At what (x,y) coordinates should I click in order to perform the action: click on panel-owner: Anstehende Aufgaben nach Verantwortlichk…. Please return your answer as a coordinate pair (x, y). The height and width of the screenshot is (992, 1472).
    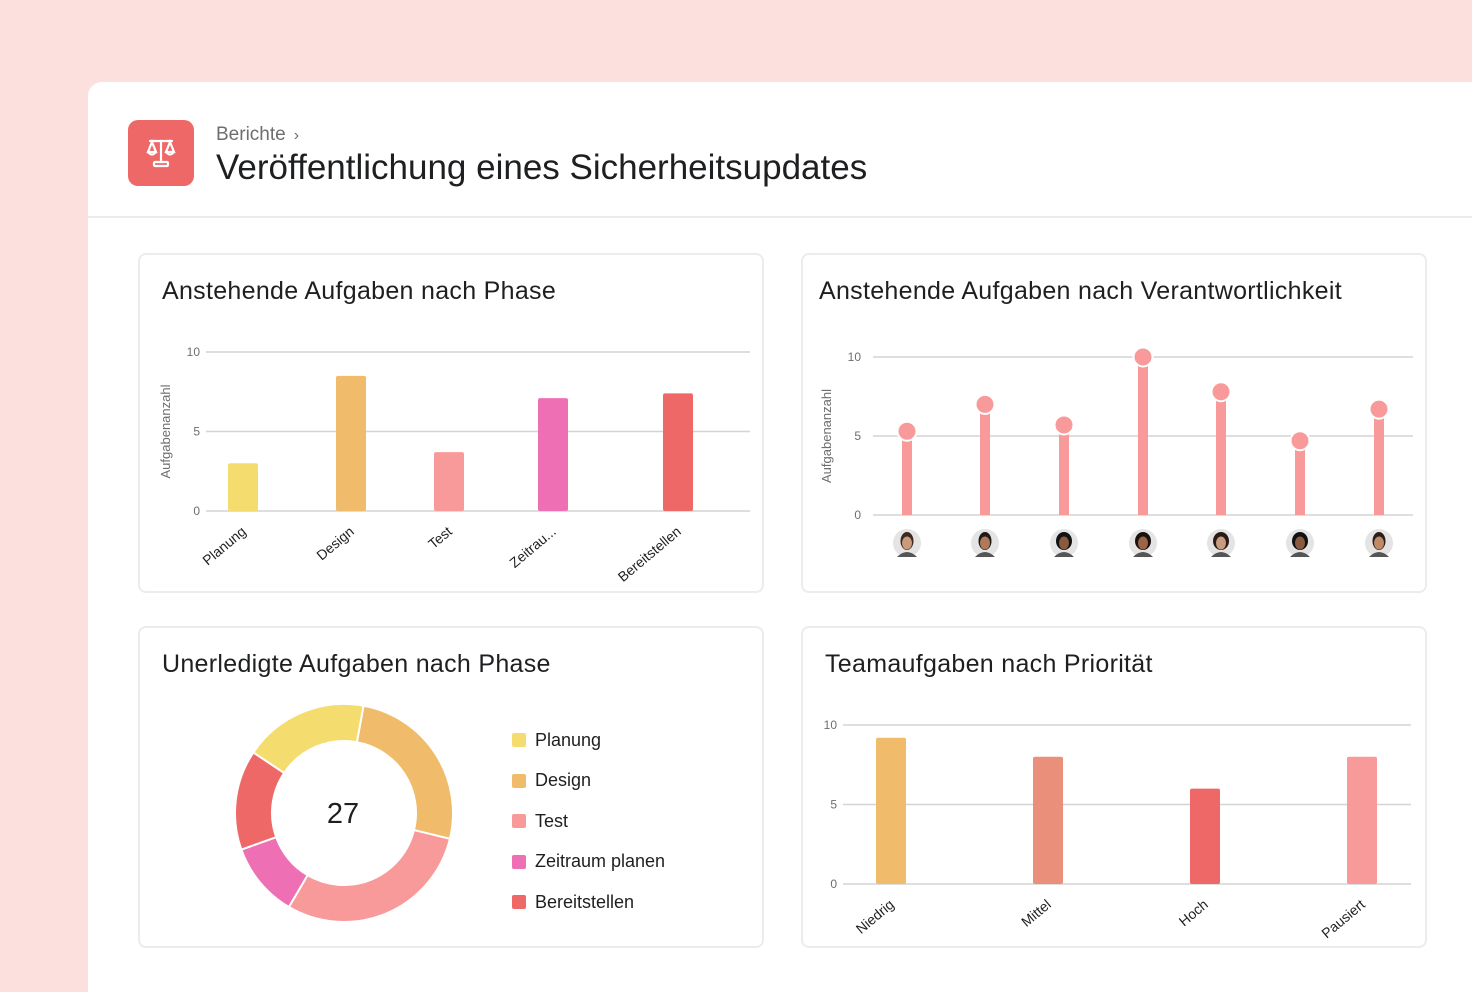
    Looking at the image, I should click on (1114, 423).